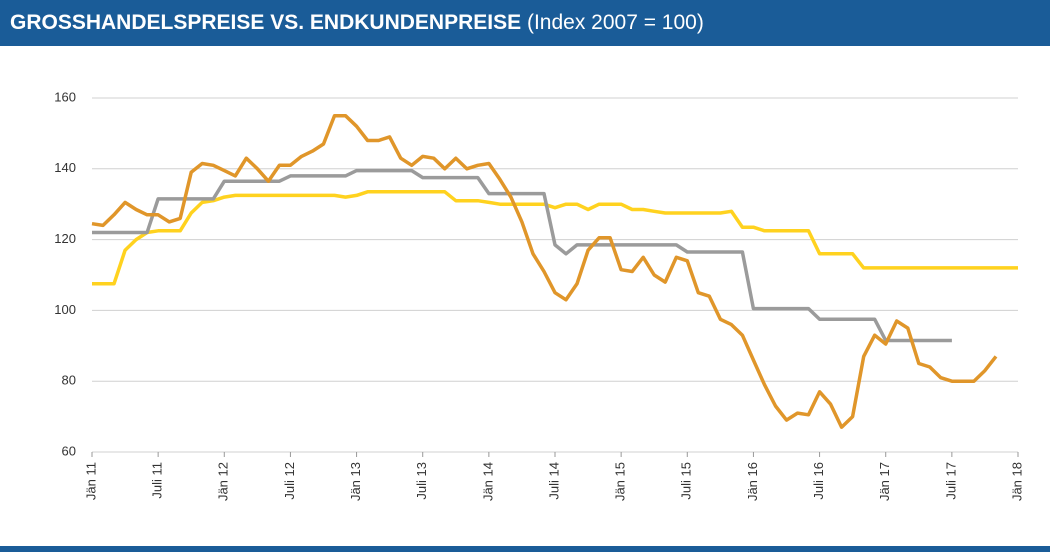 The height and width of the screenshot is (552, 1050). What do you see at coordinates (752, 481) in the screenshot?
I see `x-tick-label: Jän 16` at bounding box center [752, 481].